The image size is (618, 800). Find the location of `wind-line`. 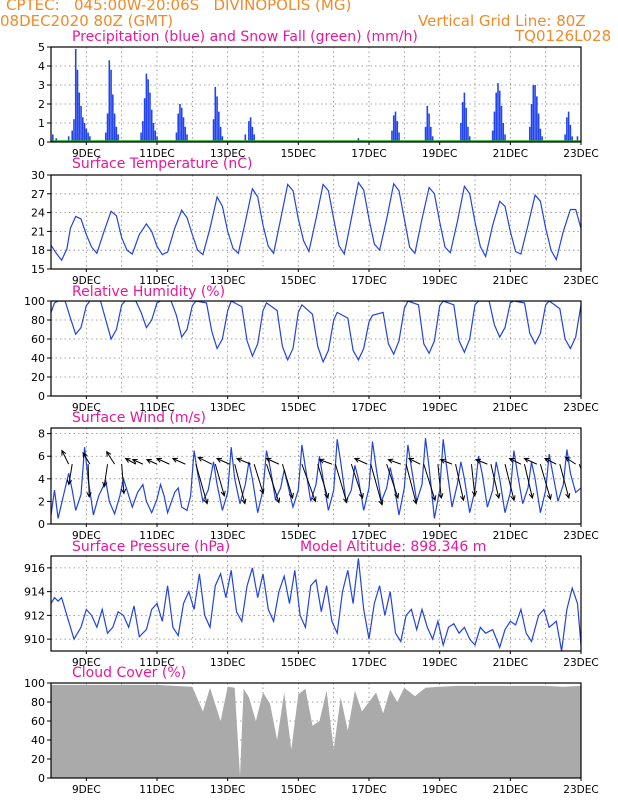

wind-line is located at coordinates (316, 478).